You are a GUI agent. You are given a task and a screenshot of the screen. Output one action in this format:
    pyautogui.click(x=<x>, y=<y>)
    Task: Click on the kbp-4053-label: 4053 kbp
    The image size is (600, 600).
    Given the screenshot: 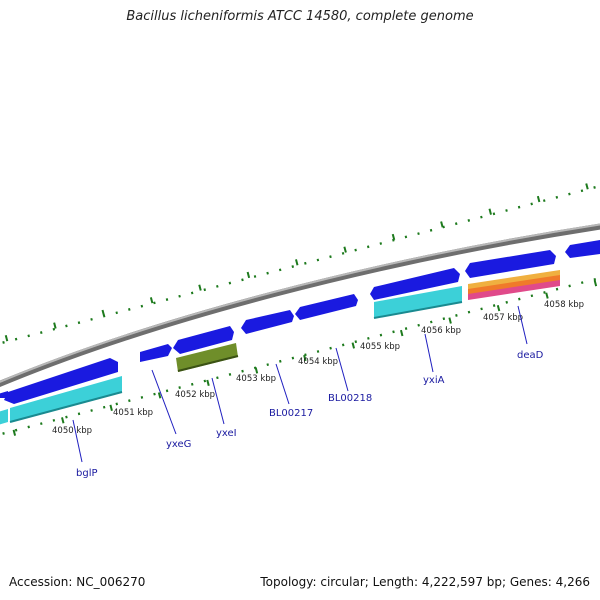 What is the action you would take?
    pyautogui.click(x=256, y=379)
    